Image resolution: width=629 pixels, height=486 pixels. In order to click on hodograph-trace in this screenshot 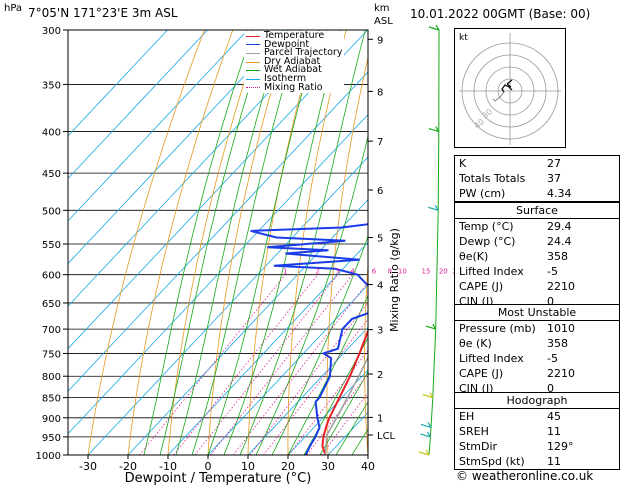, I will do `click(507, 88)`.